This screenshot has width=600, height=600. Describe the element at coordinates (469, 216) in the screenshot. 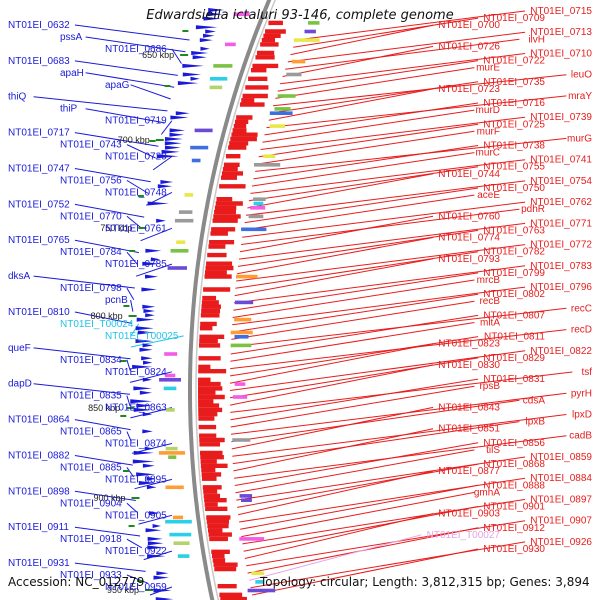

I see `right-gene-label: NT01EI_0760` at that location.